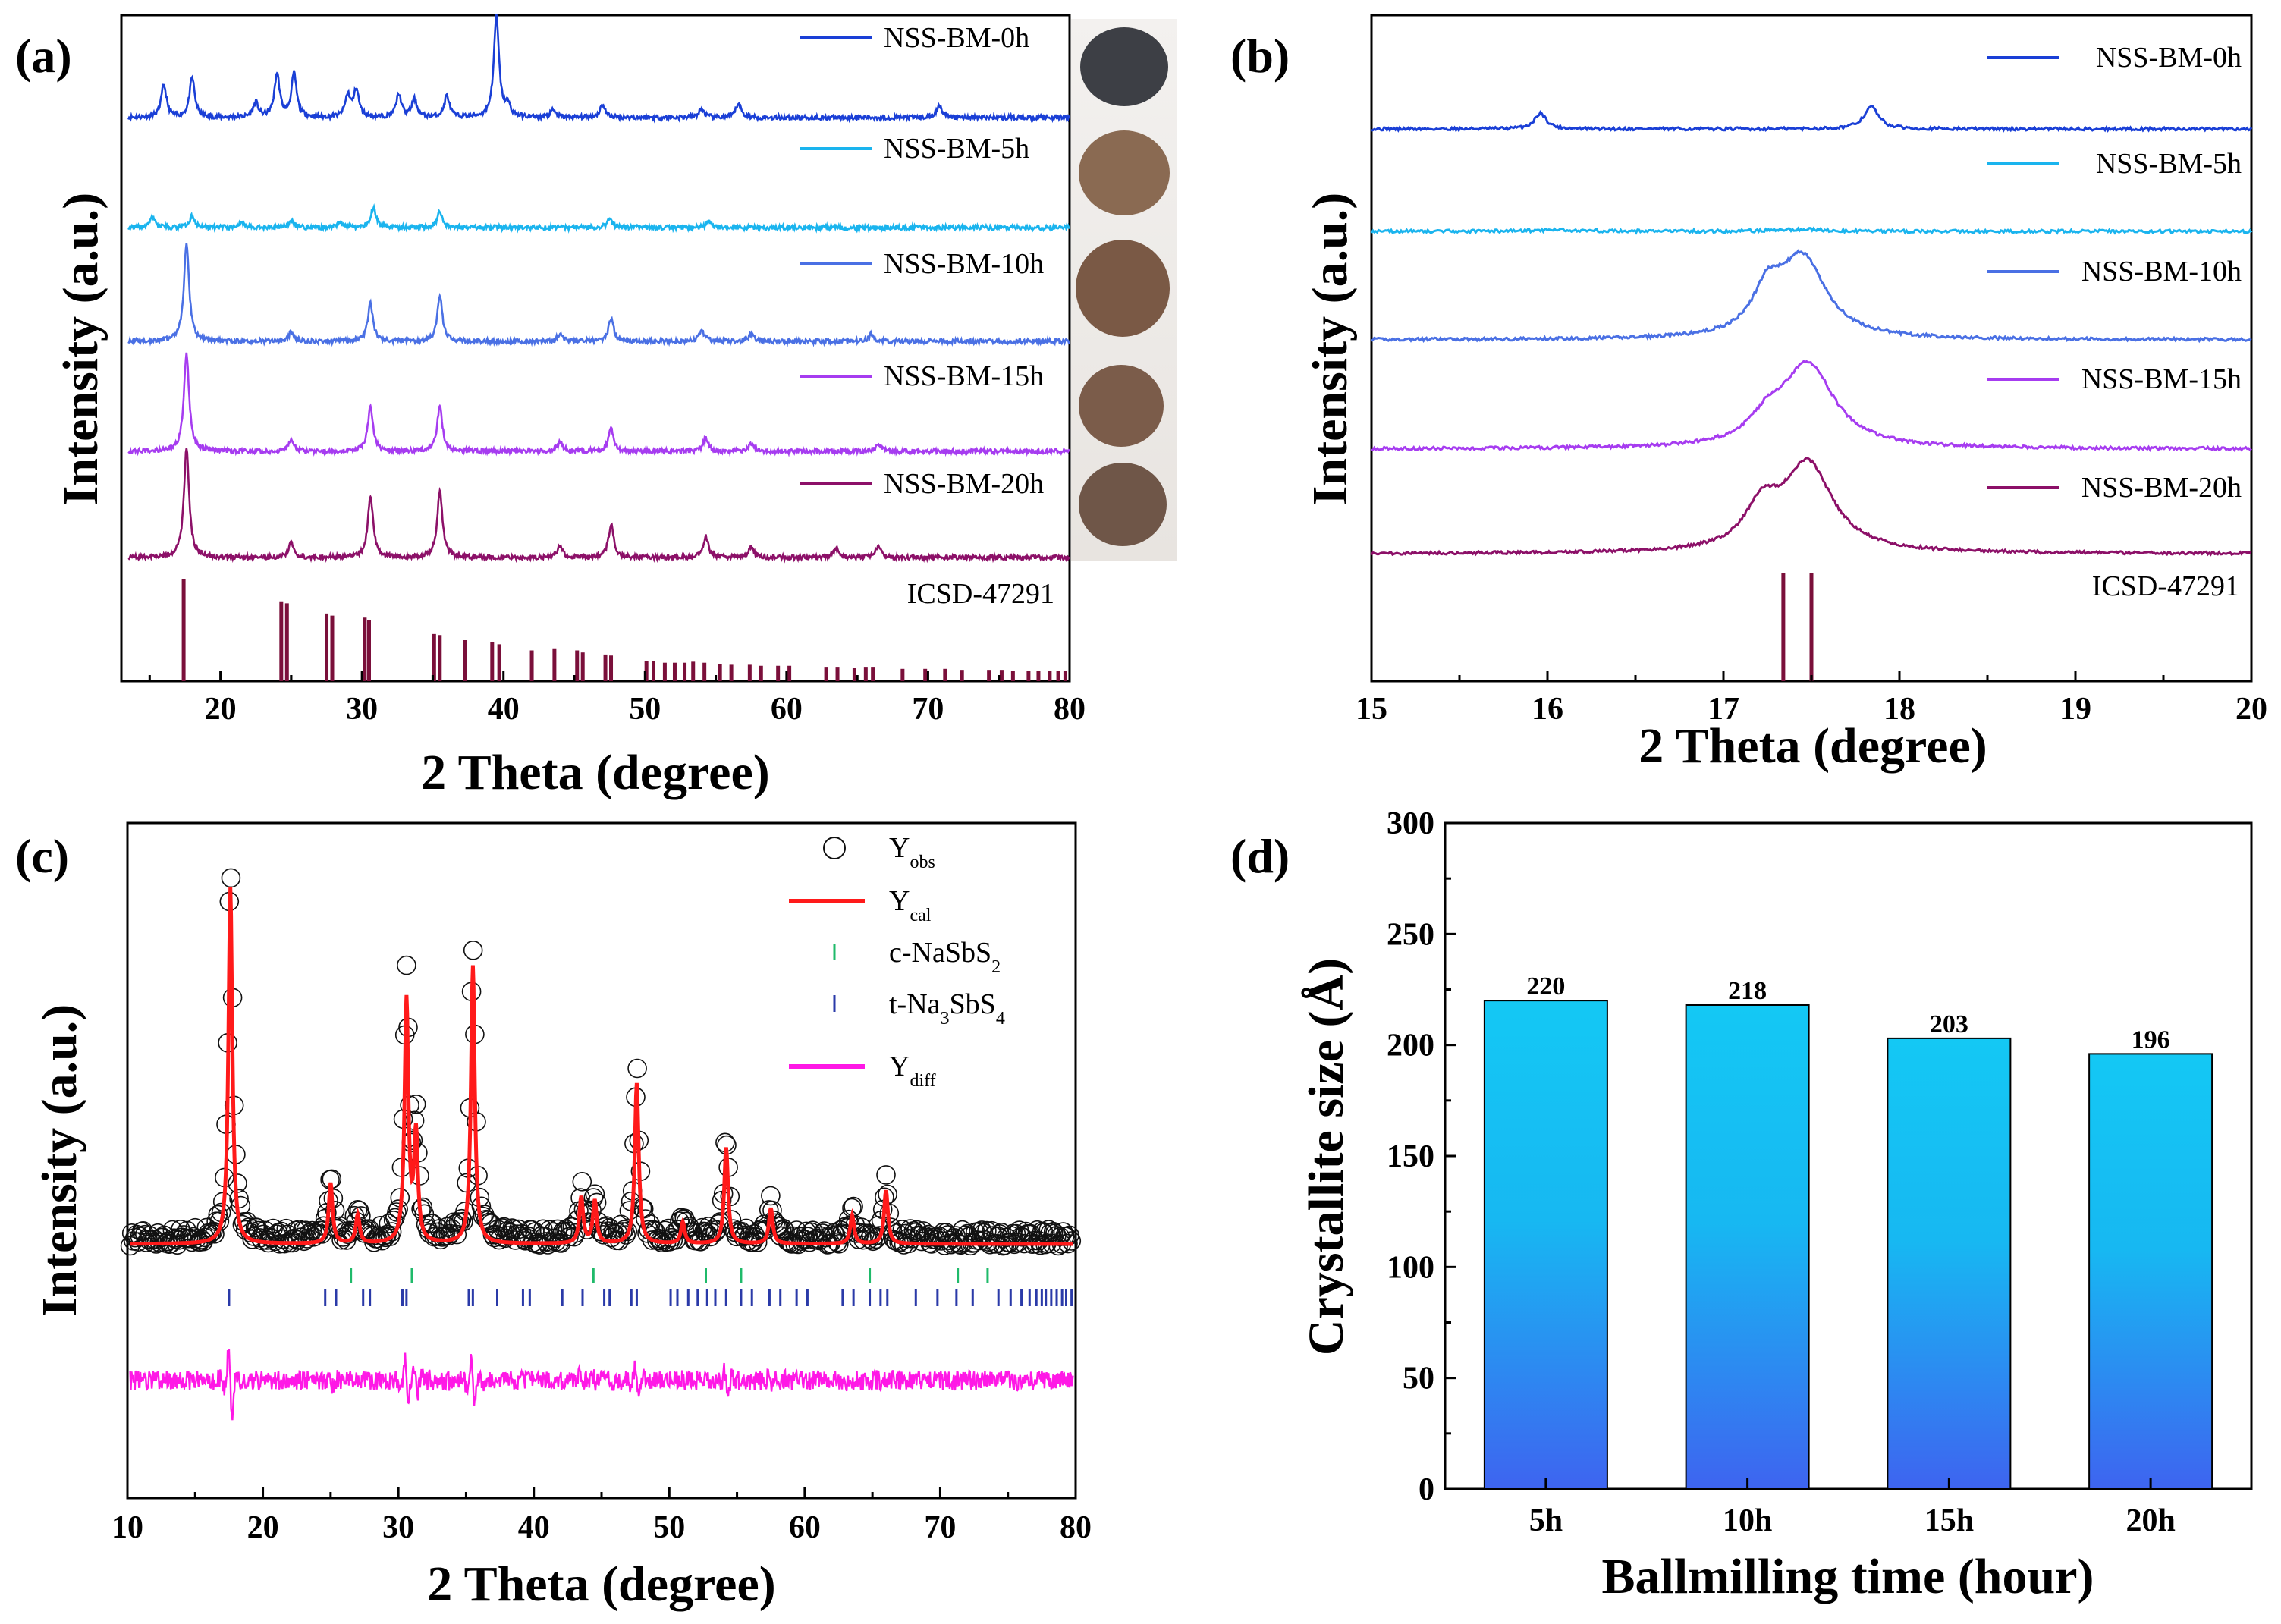 The image size is (2281, 1624). I want to click on panel-d-bar-value-label: 218, so click(1748, 991).